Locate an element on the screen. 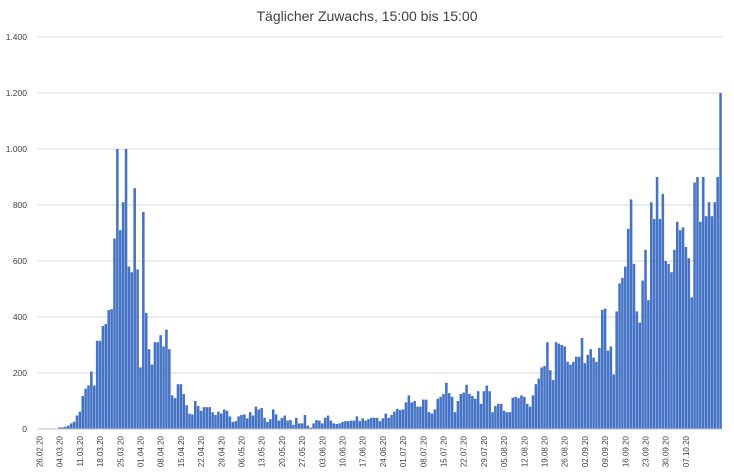  y-tick-label: 400 is located at coordinates (20, 317).